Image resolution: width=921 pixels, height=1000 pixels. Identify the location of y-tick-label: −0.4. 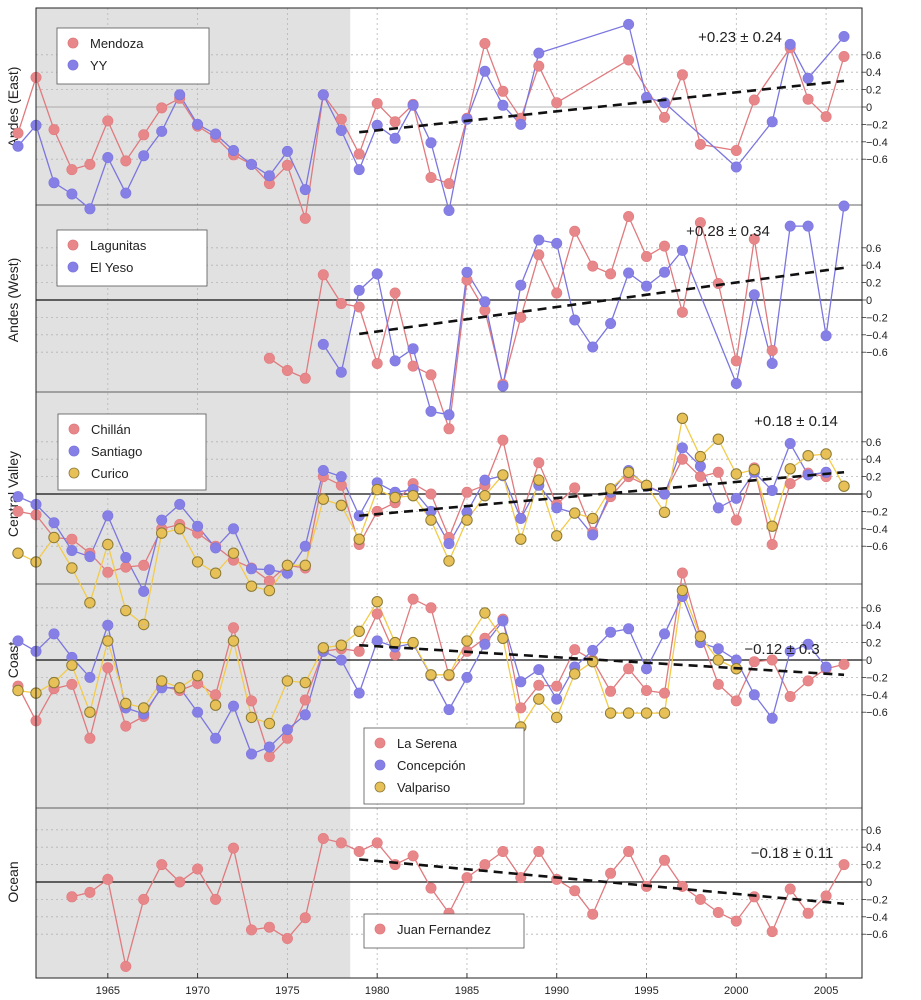
(877, 696).